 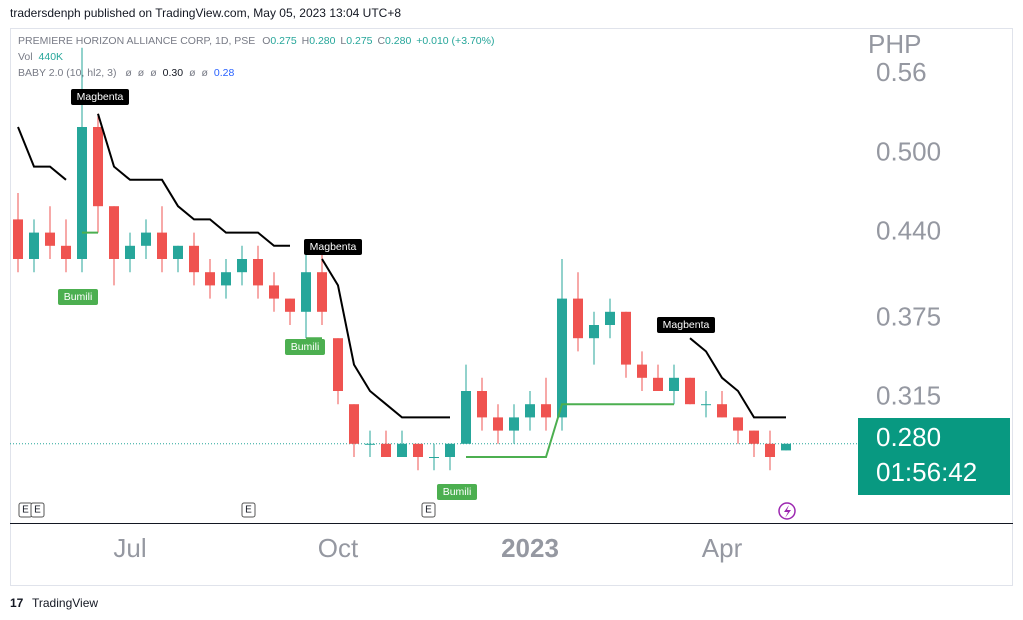 I want to click on currency: PHP, so click(x=894, y=44).